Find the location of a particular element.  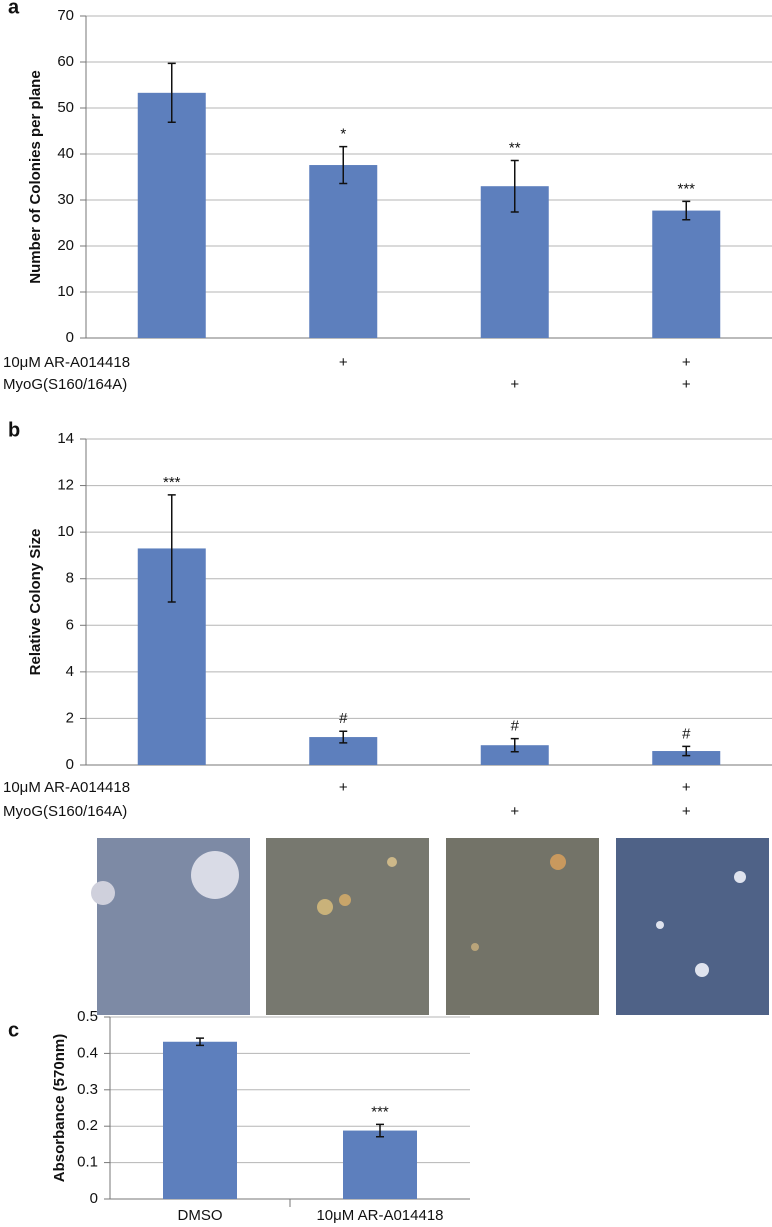

significance-label: ** is located at coordinates (515, 147).